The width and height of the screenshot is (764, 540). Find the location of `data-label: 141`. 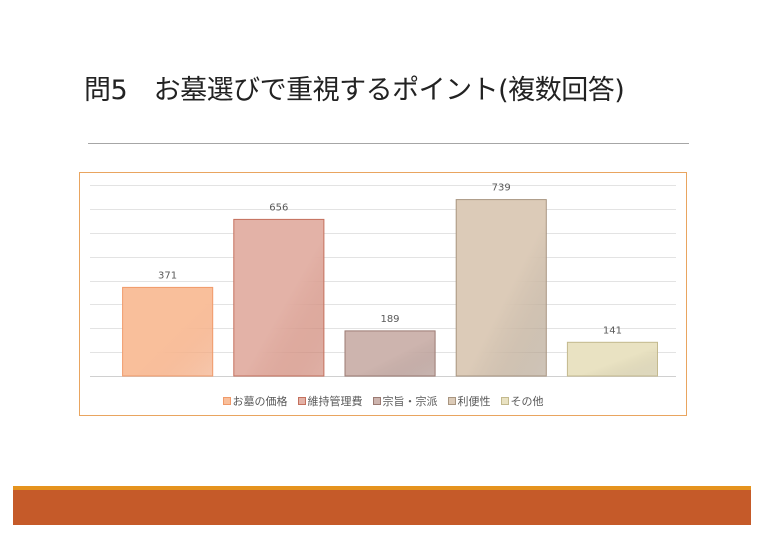

data-label: 141 is located at coordinates (612, 330).